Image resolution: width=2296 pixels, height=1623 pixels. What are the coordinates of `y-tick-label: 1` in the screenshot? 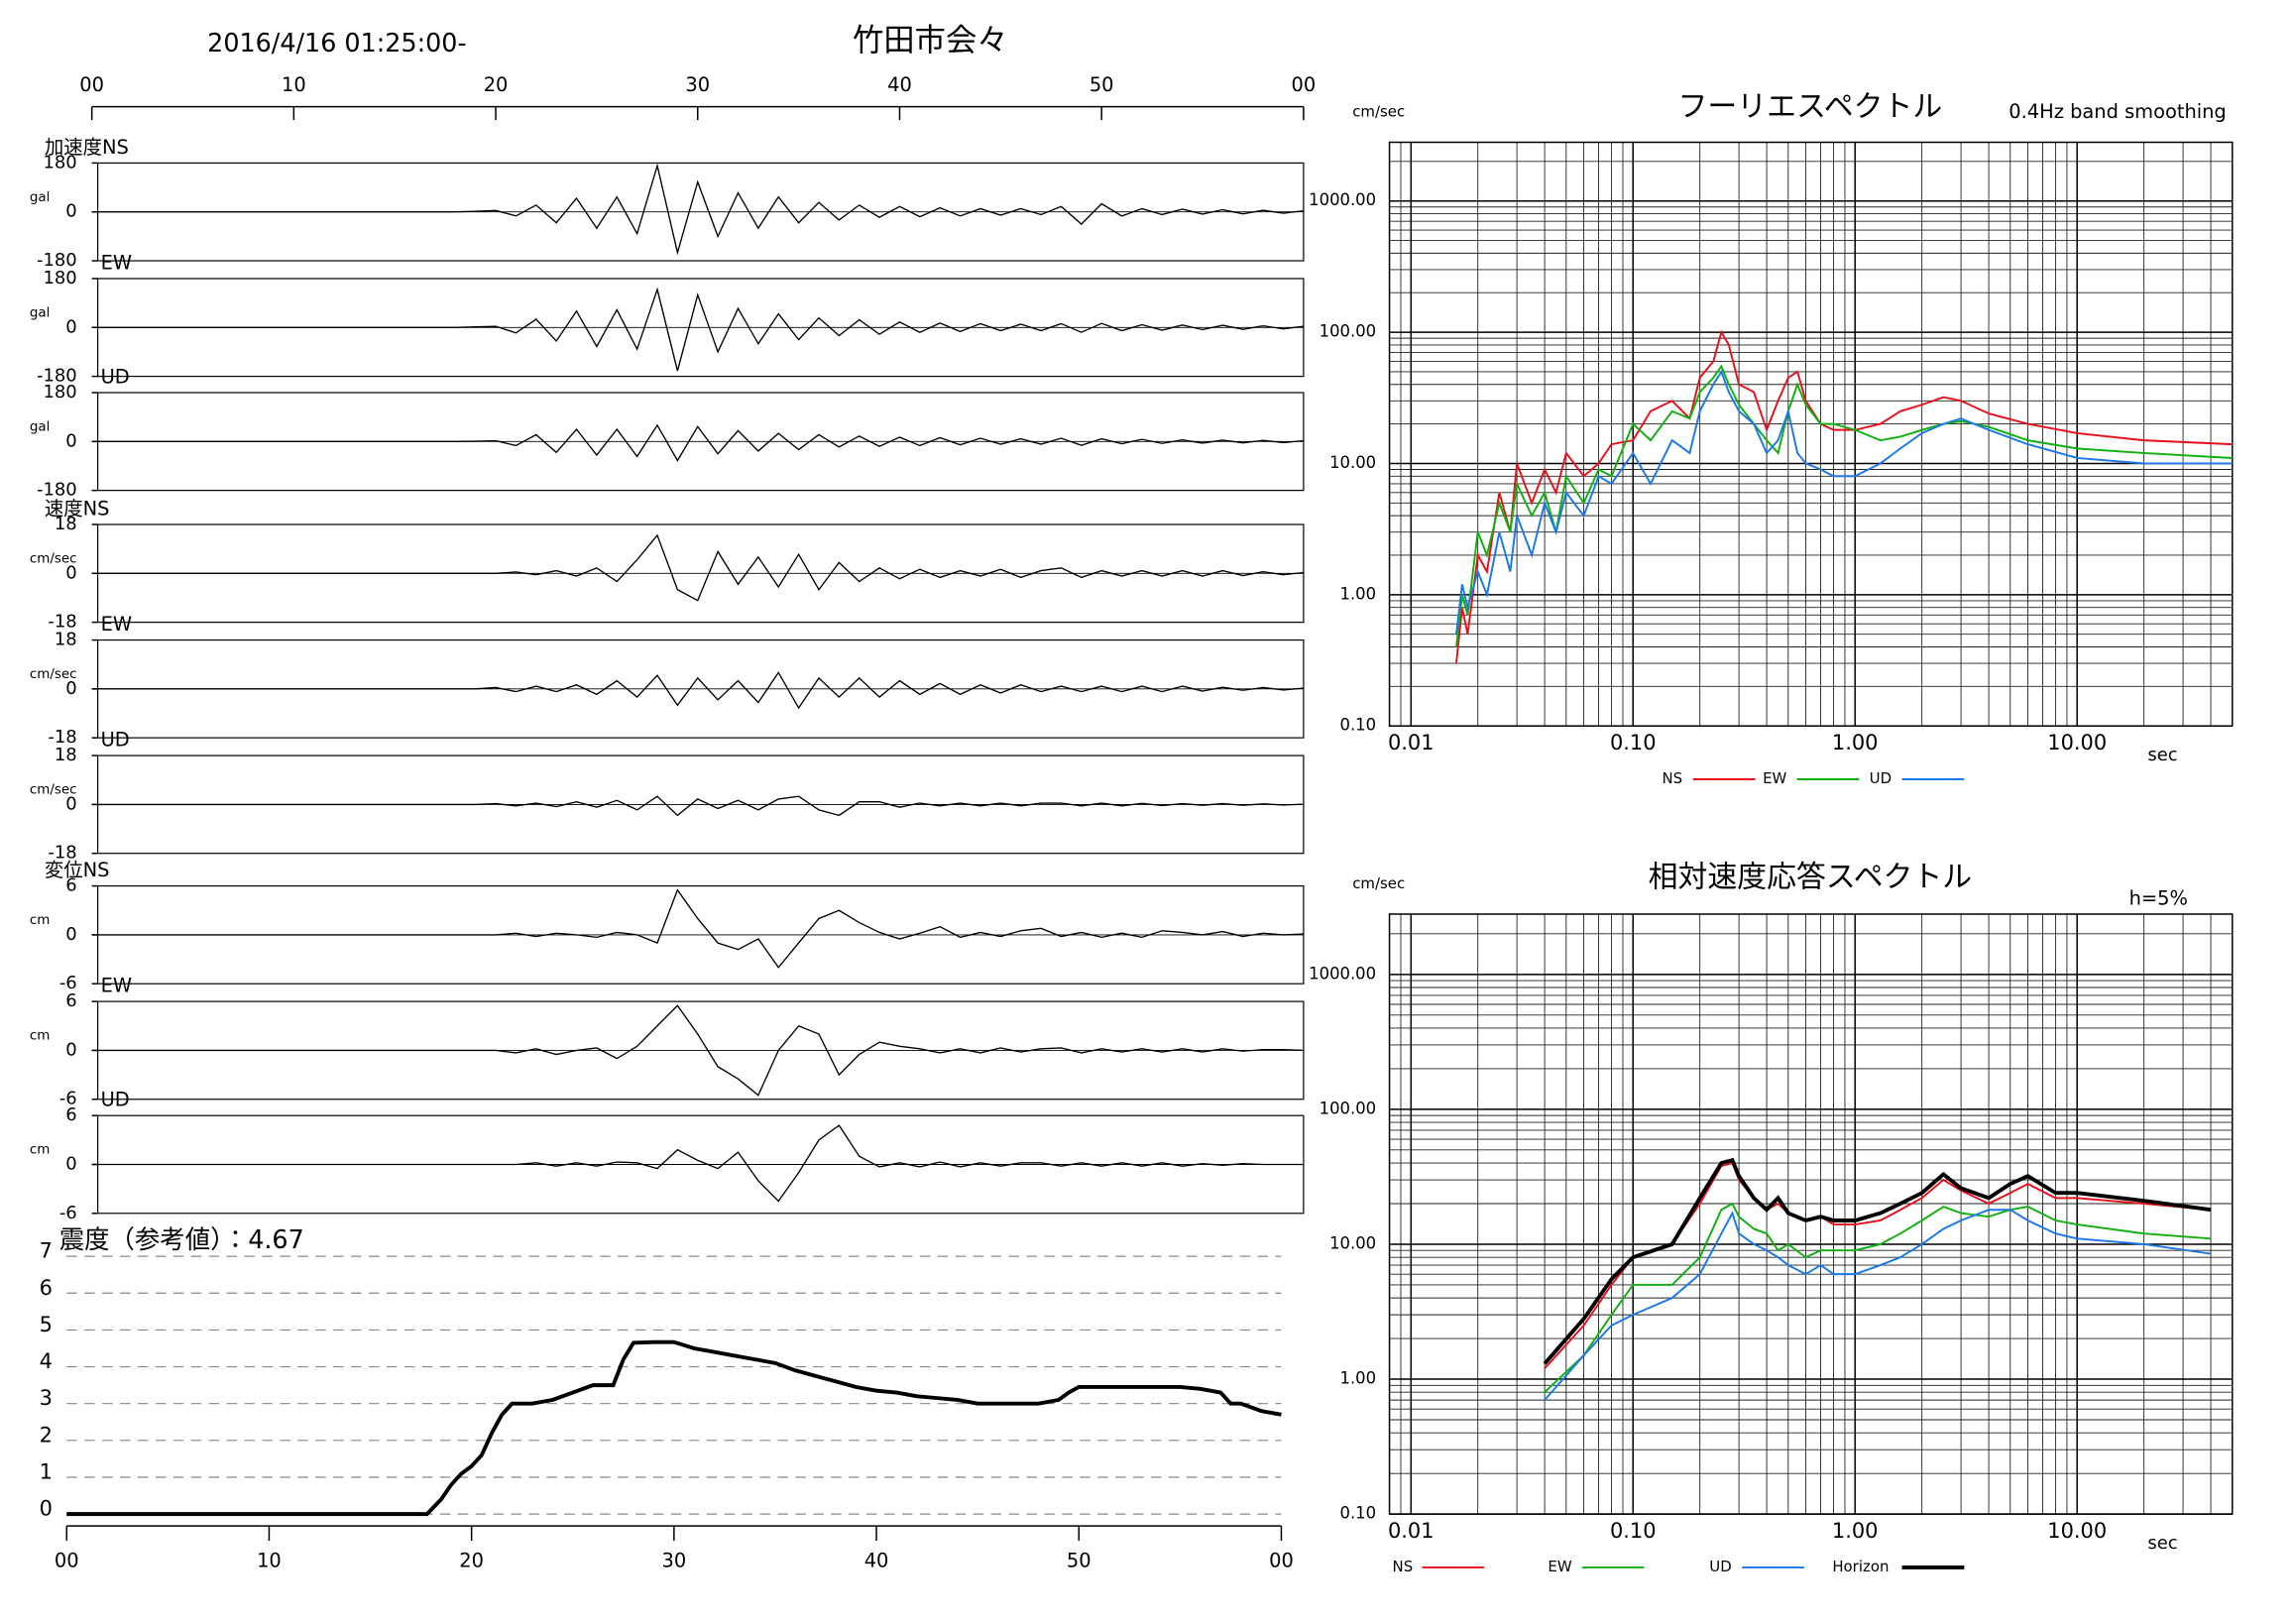 It's located at (46, 1471).